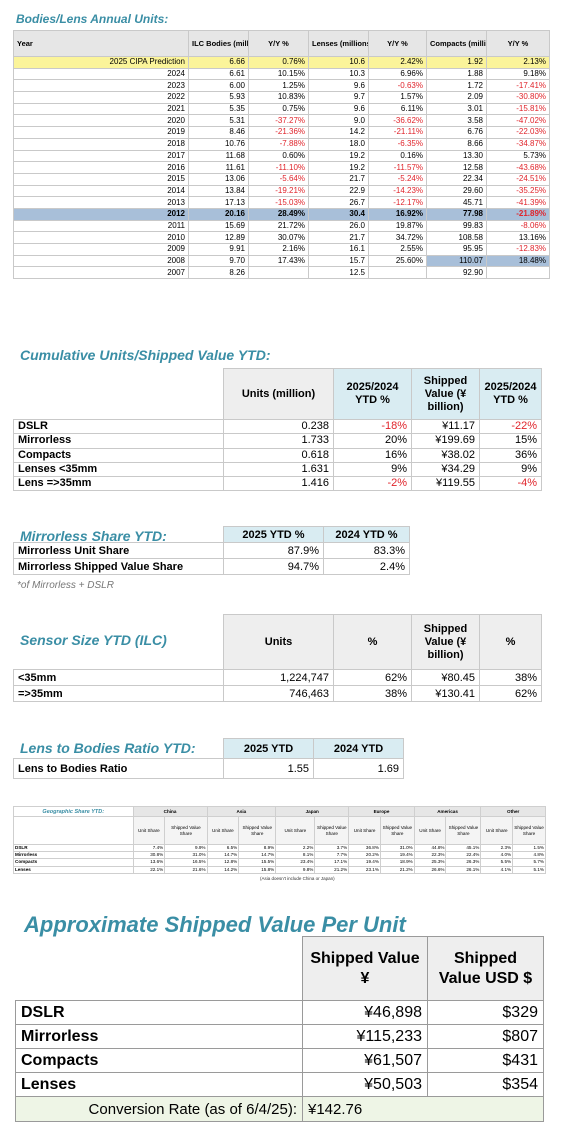 The width and height of the screenshot is (564, 1137). What do you see at coordinates (277, 455) in the screenshot?
I see `table-row: Compacts 0.618 16% ¥38.02 36%` at bounding box center [277, 455].